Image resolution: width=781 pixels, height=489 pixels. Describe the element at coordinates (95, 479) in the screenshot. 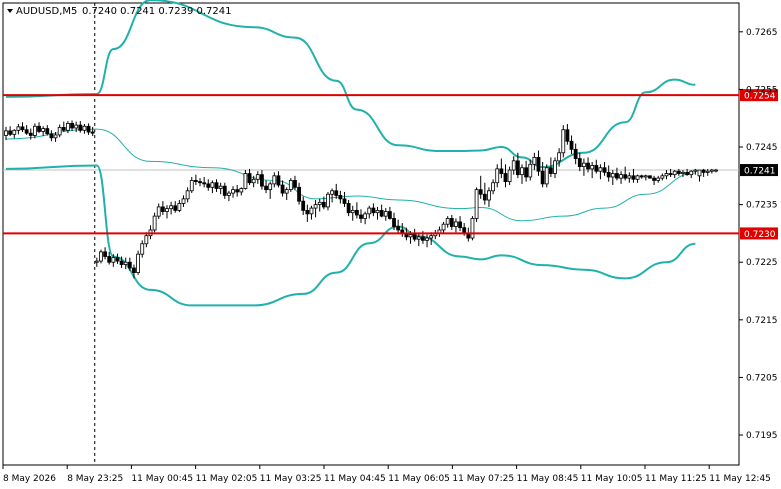

I see `x-tick-label: 8 May 23:25` at that location.